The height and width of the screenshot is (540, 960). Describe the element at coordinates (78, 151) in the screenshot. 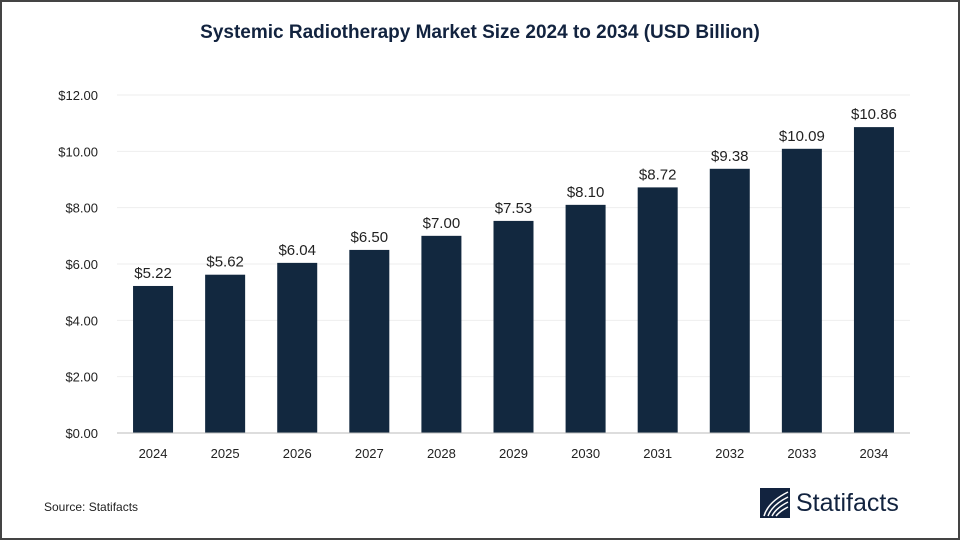

I see `y-tick-label: $10.00` at that location.